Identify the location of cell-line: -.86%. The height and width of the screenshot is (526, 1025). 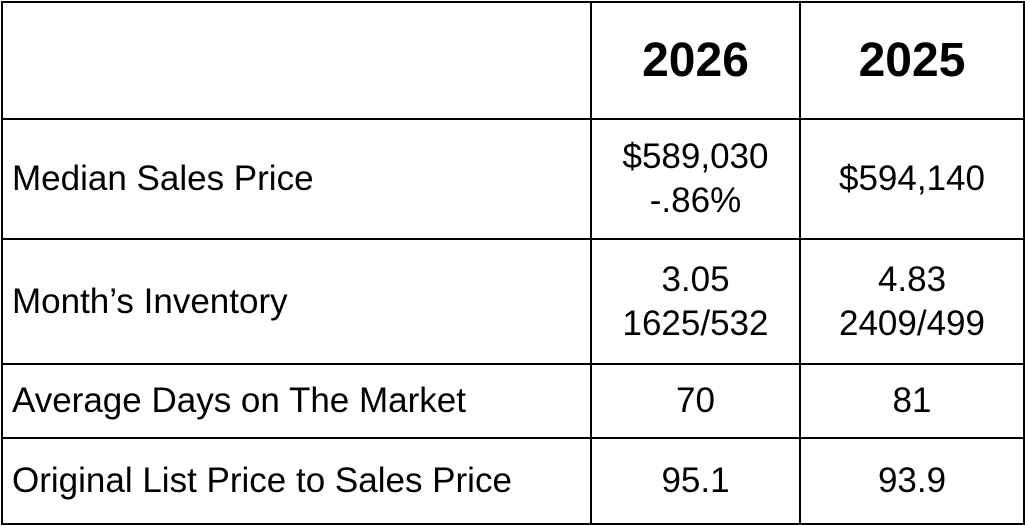
(695, 200).